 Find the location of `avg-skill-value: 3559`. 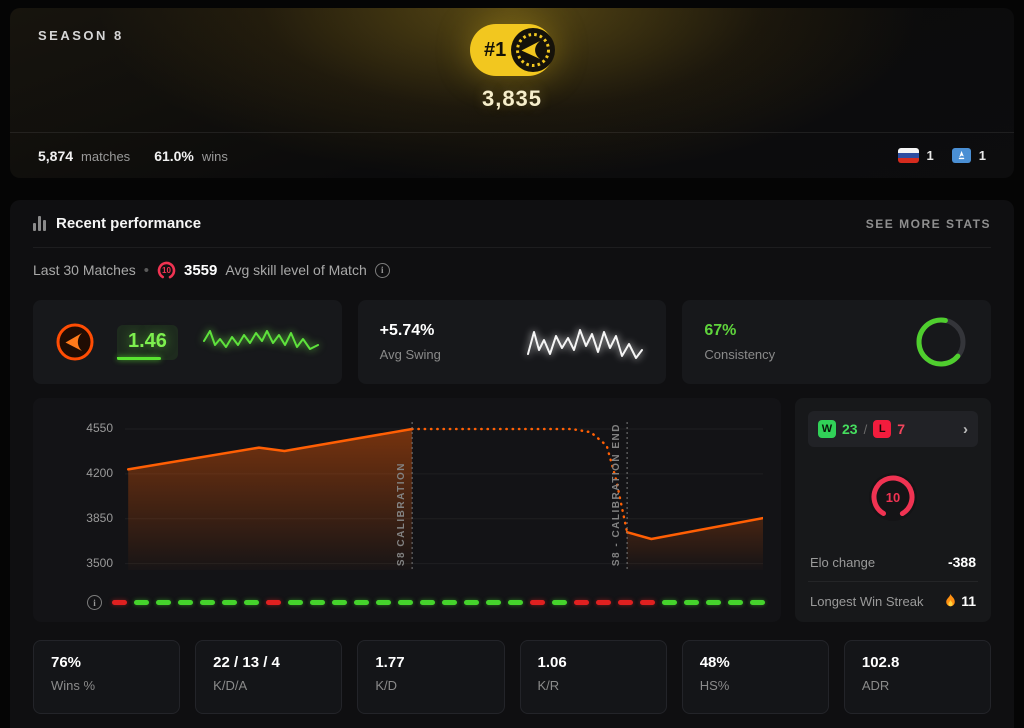

avg-skill-value: 3559 is located at coordinates (201, 270).